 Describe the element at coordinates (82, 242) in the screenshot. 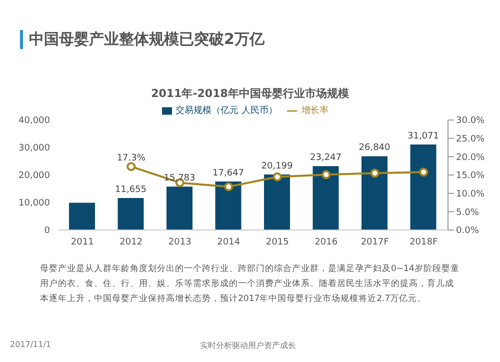

I see `x-tick-label: 2011` at that location.